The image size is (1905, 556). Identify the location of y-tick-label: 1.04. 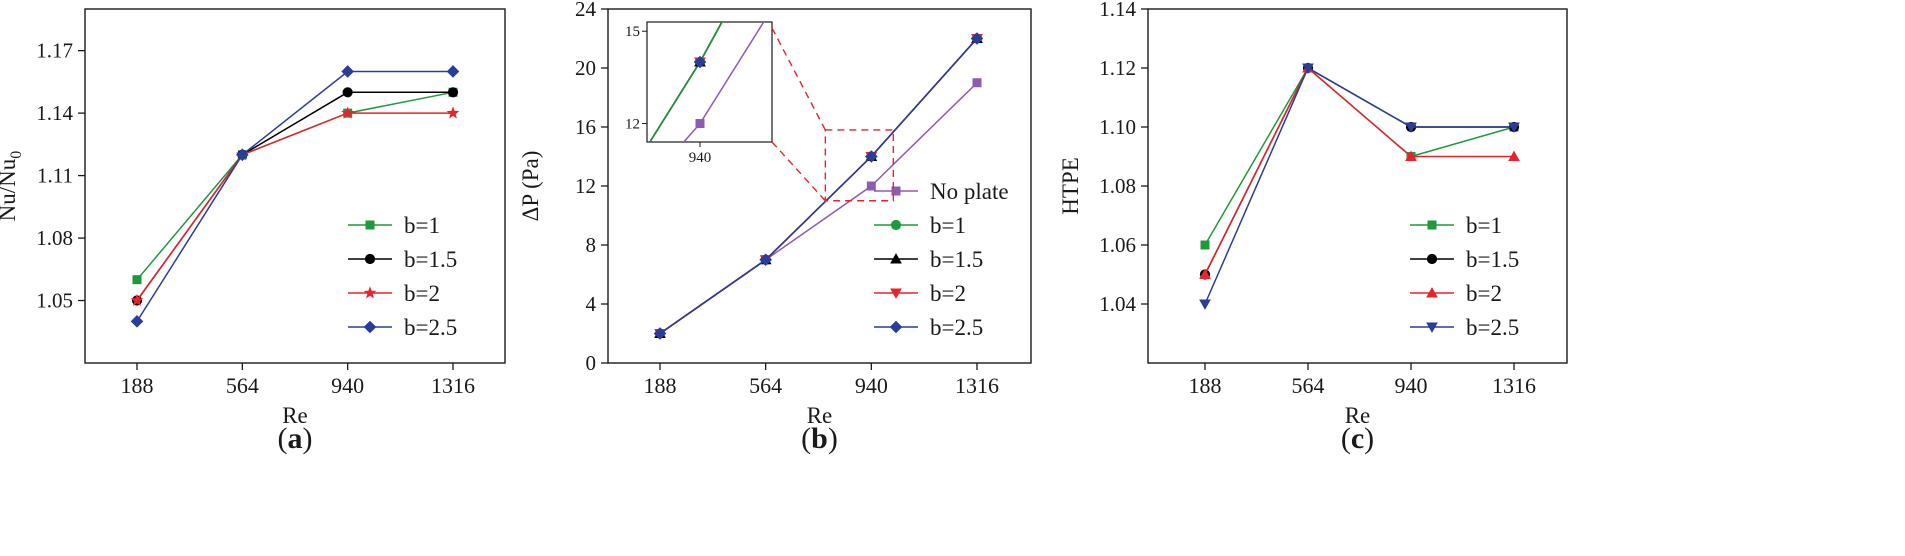
(1117, 304).